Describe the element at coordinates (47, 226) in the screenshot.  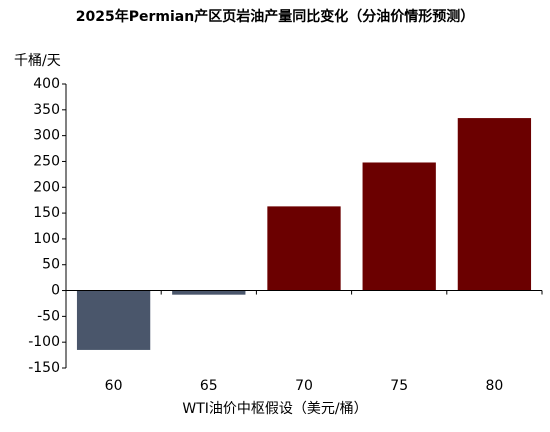
I see `y-axis: -150 -100 -50 0 50 100 150 200 250 300 350 400` at that location.